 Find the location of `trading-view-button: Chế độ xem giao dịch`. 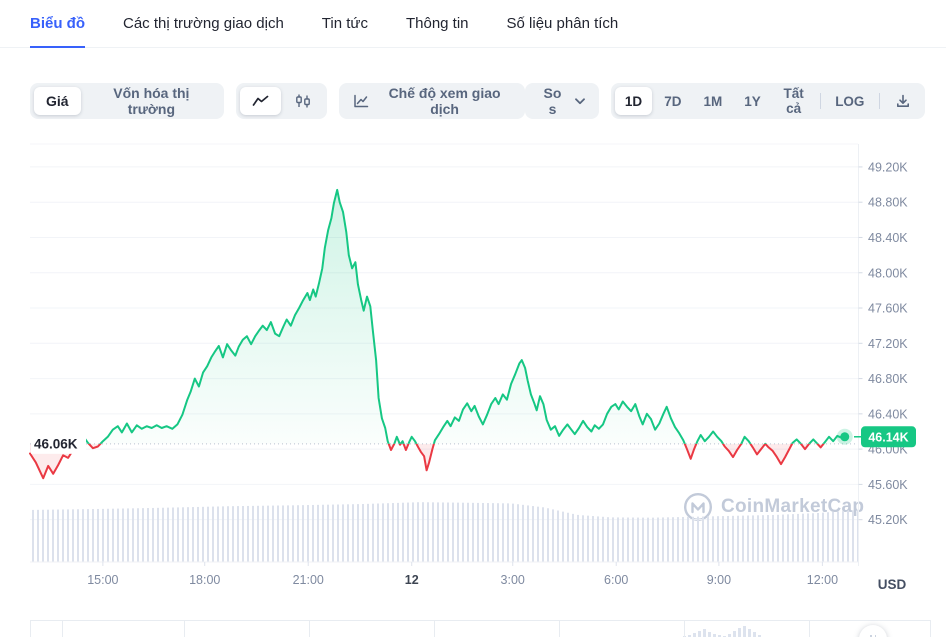

trading-view-button: Chế độ xem giao dịch is located at coordinates (432, 101).